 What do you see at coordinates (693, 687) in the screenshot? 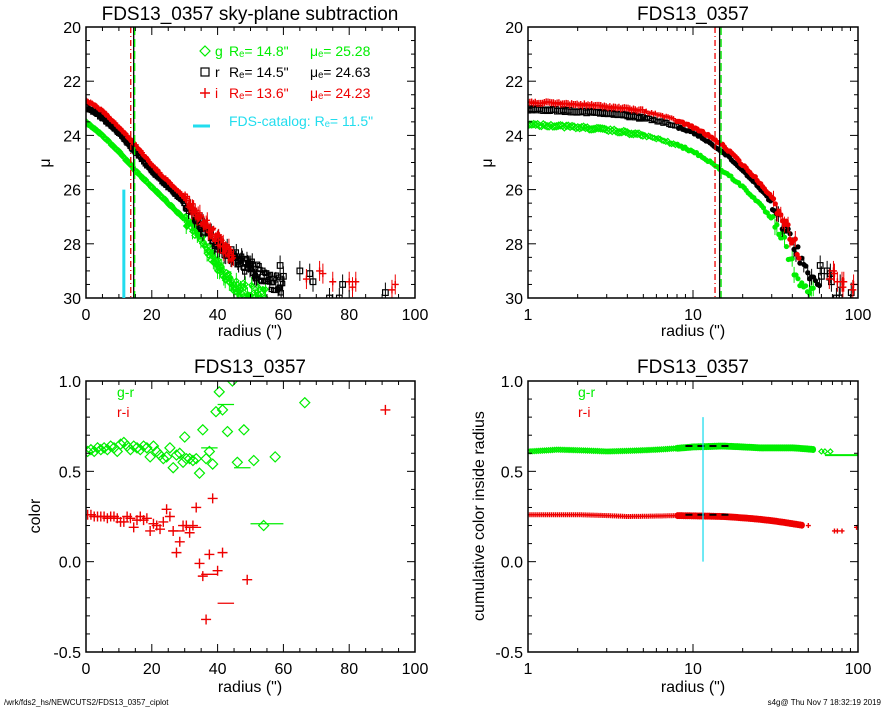
I see `x-axis-label: radius (")` at bounding box center [693, 687].